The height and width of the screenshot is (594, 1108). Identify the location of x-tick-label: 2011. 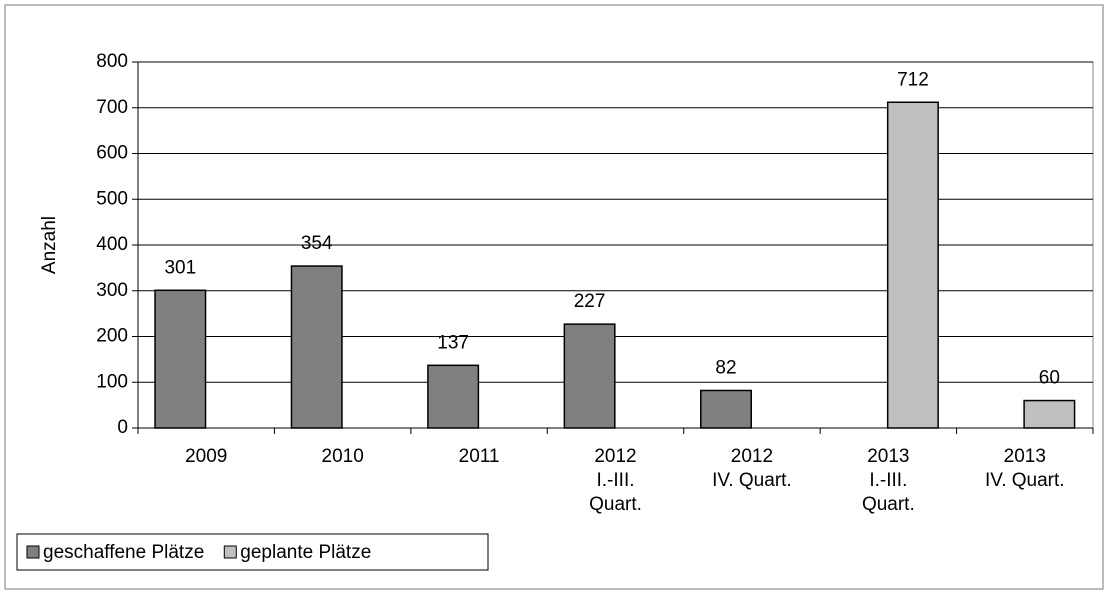
(479, 456).